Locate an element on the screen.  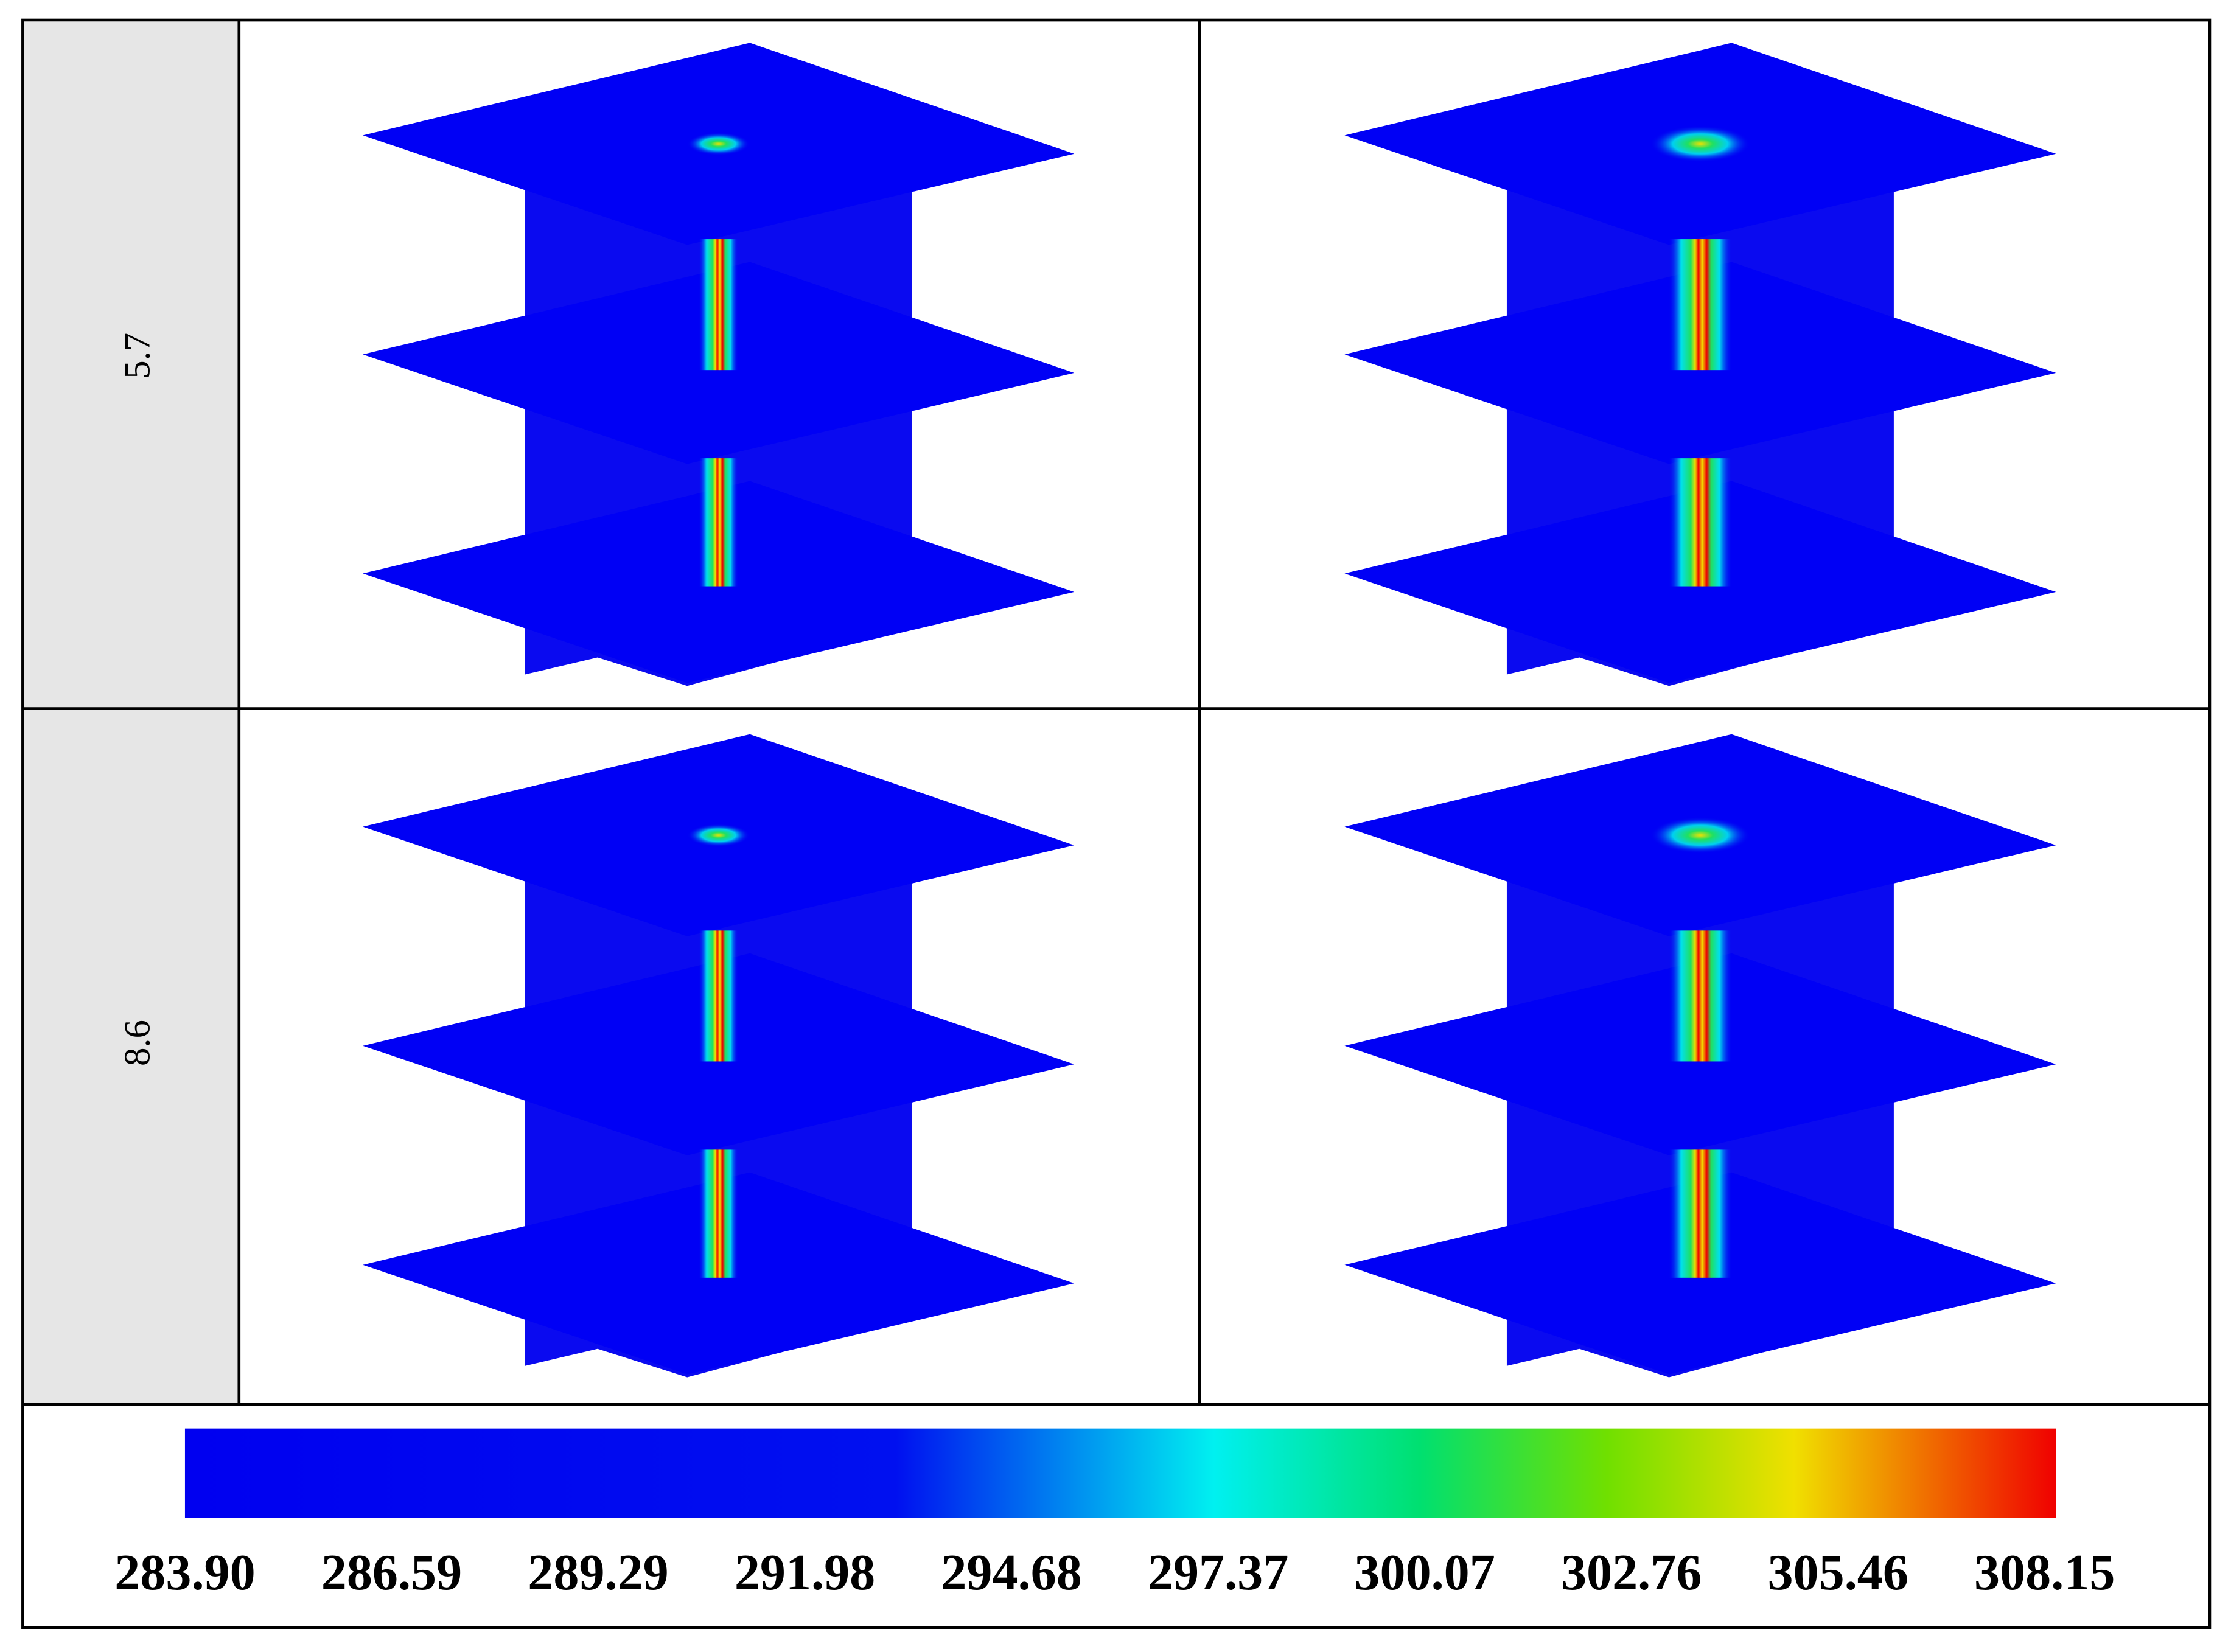
tick-label: 286.59 is located at coordinates (391, 1572).